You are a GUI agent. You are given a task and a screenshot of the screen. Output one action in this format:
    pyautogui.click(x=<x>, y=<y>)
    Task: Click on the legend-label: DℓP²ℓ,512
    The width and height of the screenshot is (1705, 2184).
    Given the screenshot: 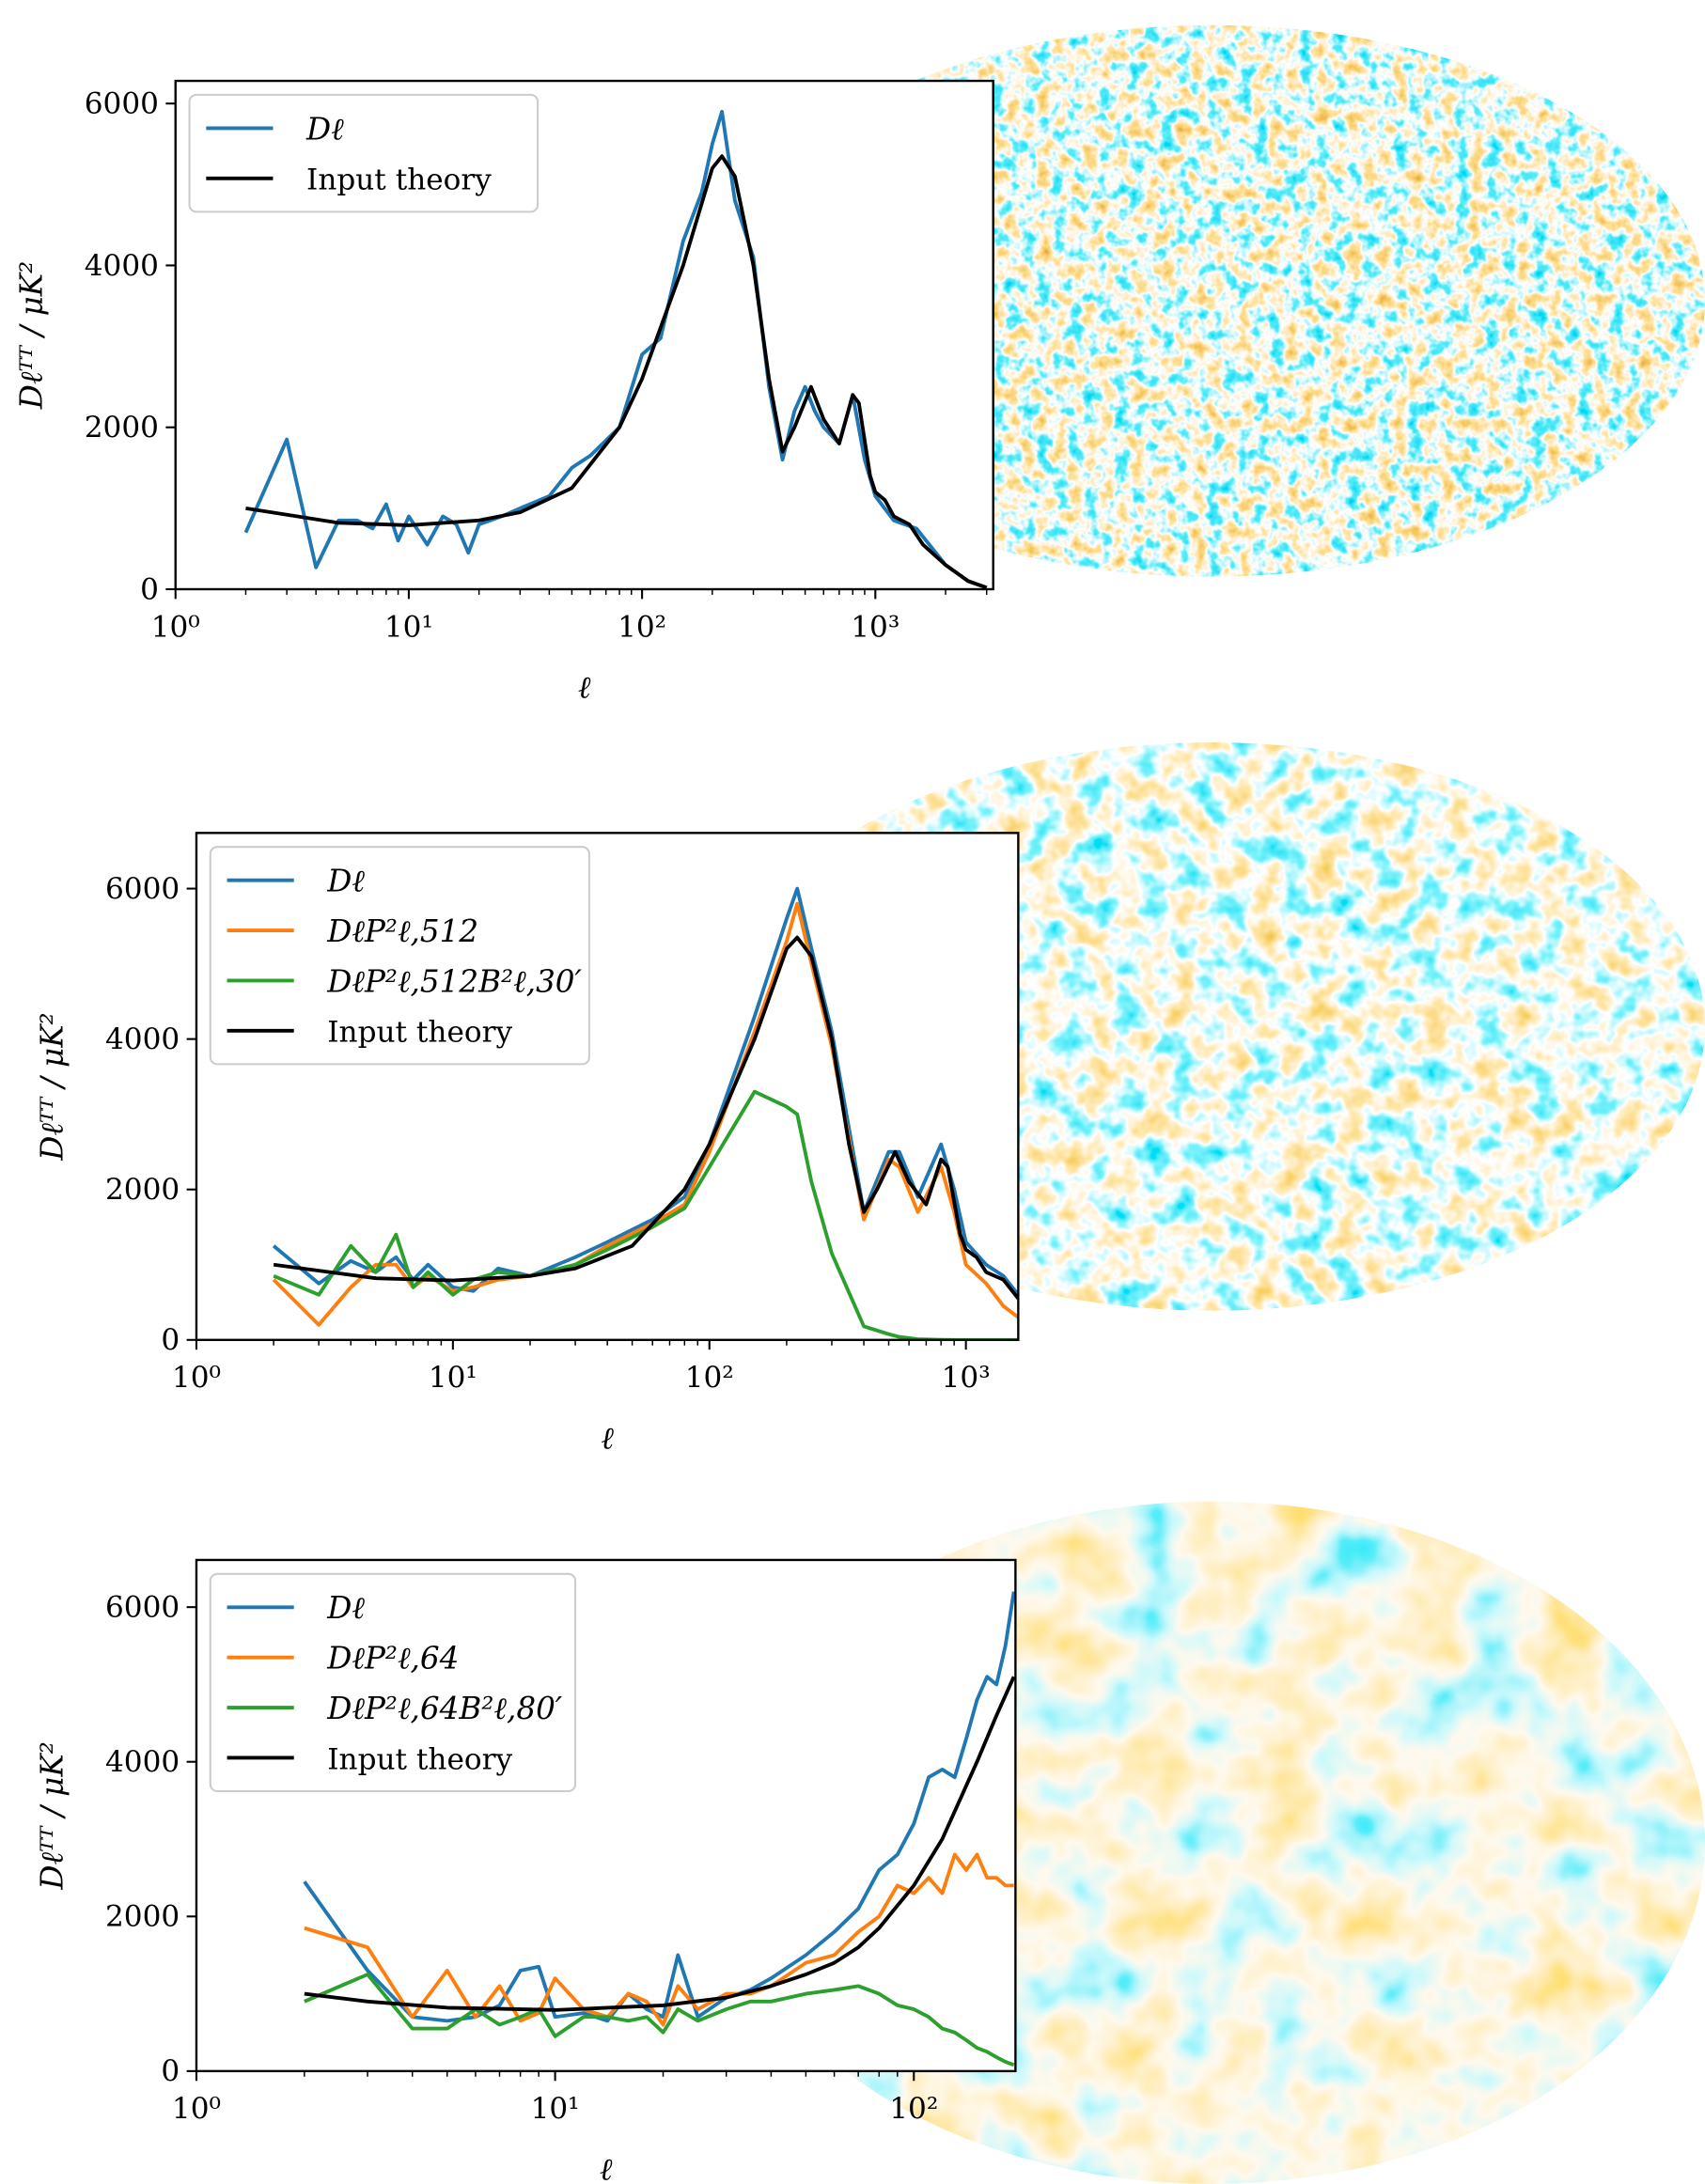 What is the action you would take?
    pyautogui.click(x=402, y=931)
    